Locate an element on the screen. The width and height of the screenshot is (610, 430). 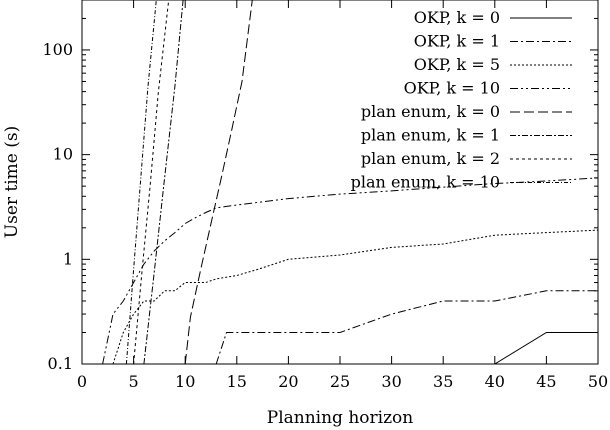
x-axis-label: Planning horizon is located at coordinates (340, 418).